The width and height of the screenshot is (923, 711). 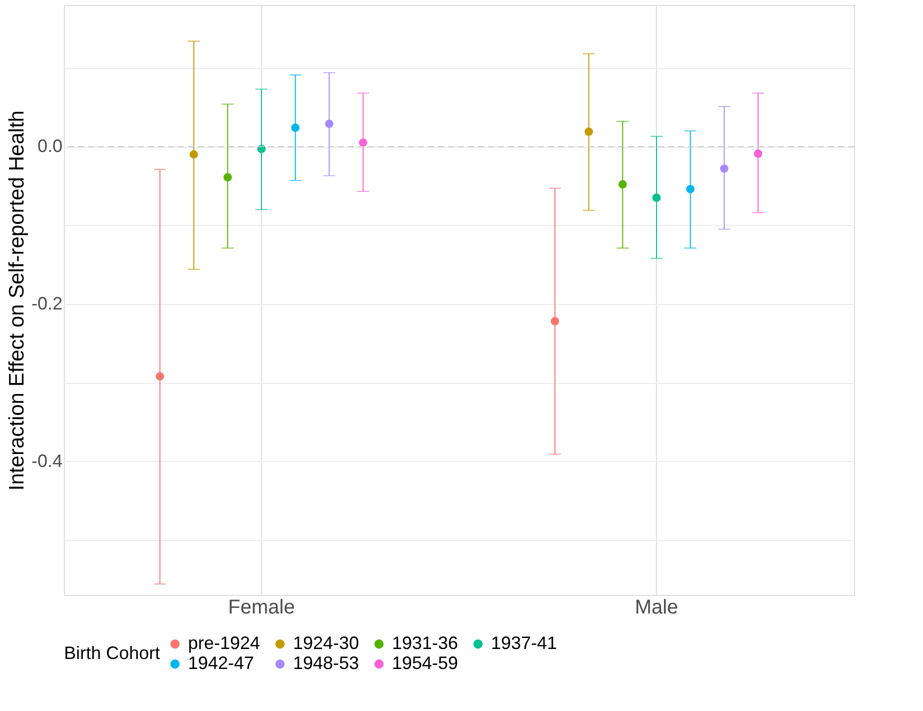 I want to click on y-tick-label: -0.4, so click(x=46, y=460).